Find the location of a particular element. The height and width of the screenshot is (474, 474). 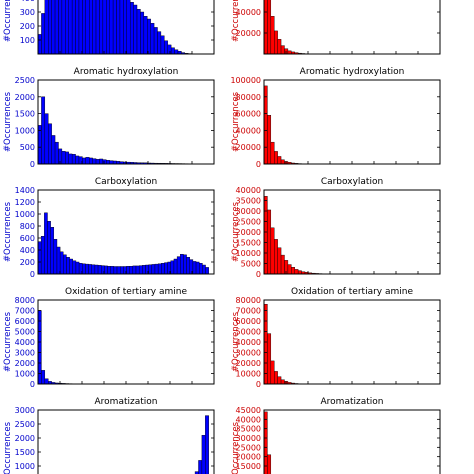

y-tick-label: 100000 is located at coordinates (245, 80).